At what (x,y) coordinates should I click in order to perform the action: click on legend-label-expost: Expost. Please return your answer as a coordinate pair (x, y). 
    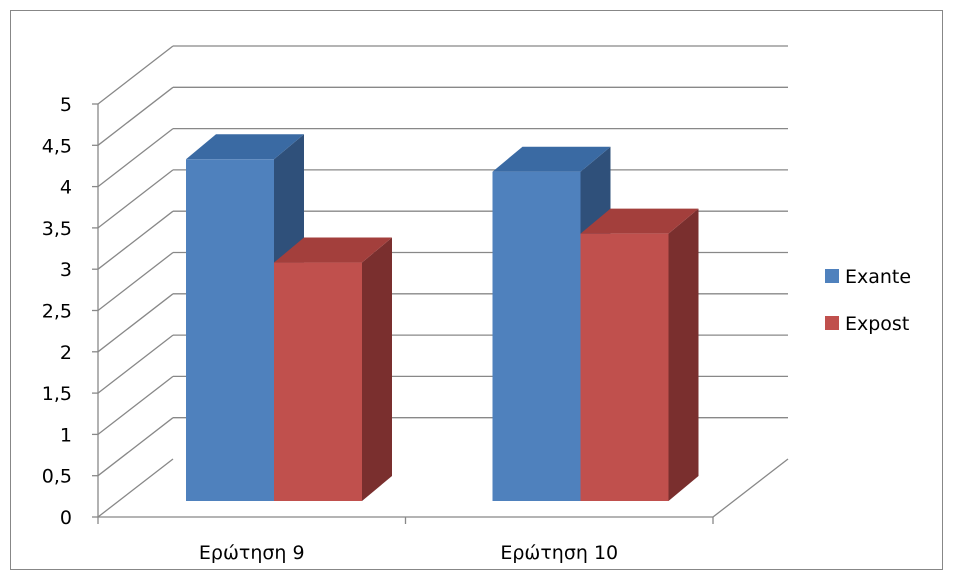
    Looking at the image, I should click on (877, 324).